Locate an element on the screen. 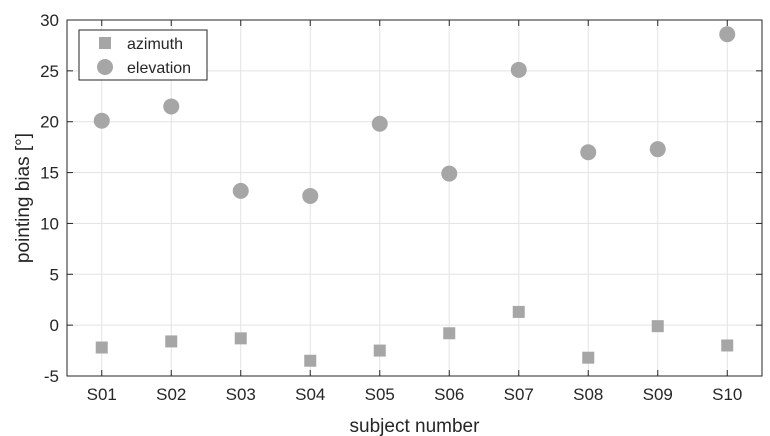 Image resolution: width=770 pixels, height=436 pixels. x-tick-label: S04 is located at coordinates (310, 394).